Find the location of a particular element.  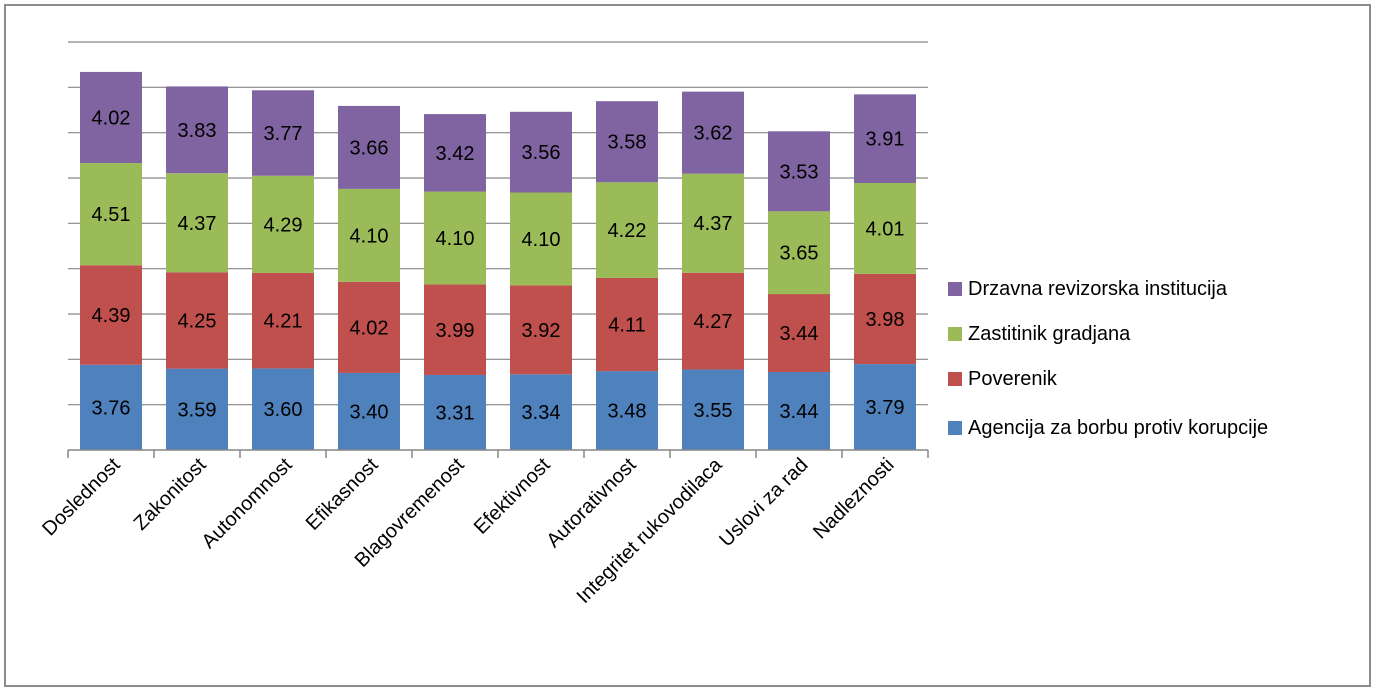

legend-item: Poverenik is located at coordinates (1002, 379).